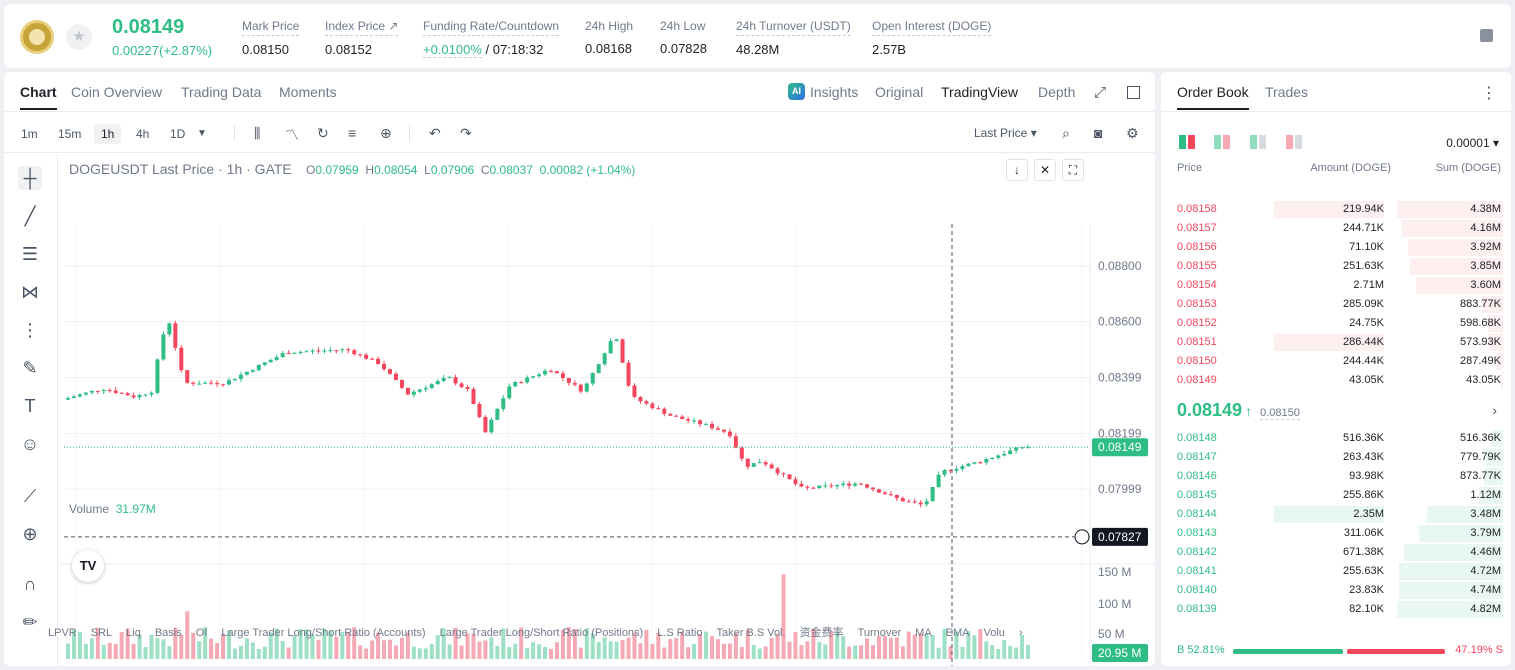  What do you see at coordinates (29, 134) in the screenshot?
I see `timeframe-1m: 1m` at bounding box center [29, 134].